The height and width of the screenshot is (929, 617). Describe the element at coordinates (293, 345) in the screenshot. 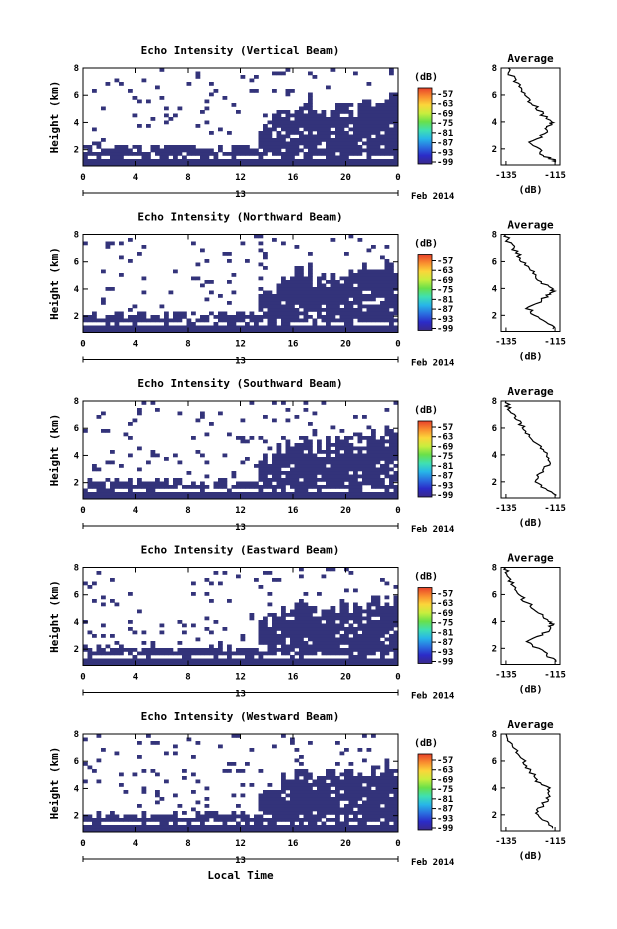

I see `x-tick-label: 16` at that location.